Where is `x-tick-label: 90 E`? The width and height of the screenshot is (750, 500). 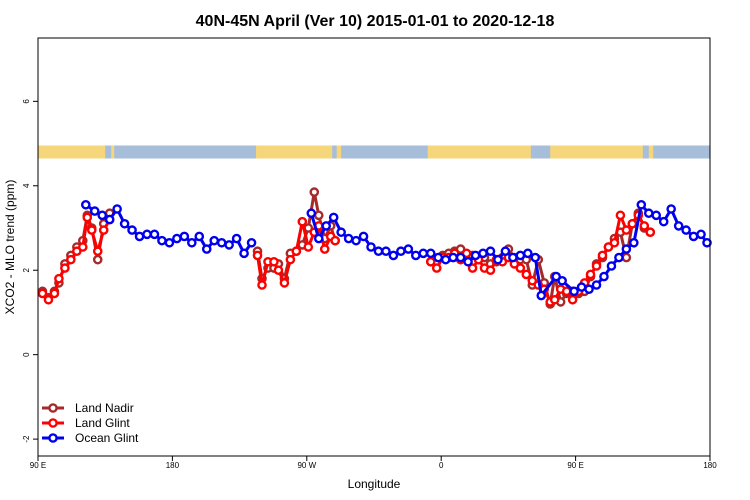 x-tick-label: 90 E is located at coordinates (38, 465).